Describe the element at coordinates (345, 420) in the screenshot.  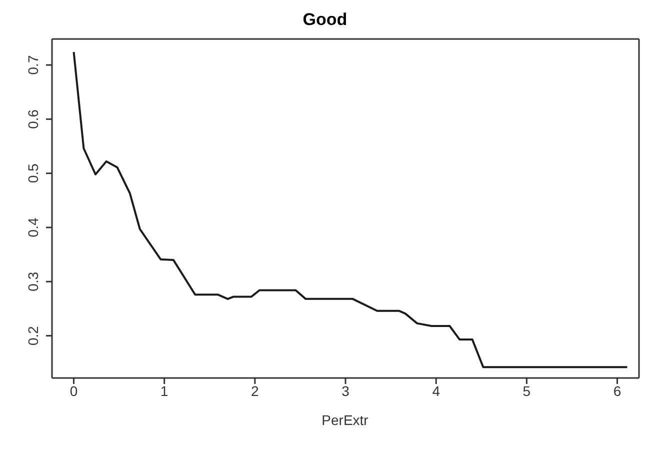
I see `x-axis-title: PerExtr` at that location.